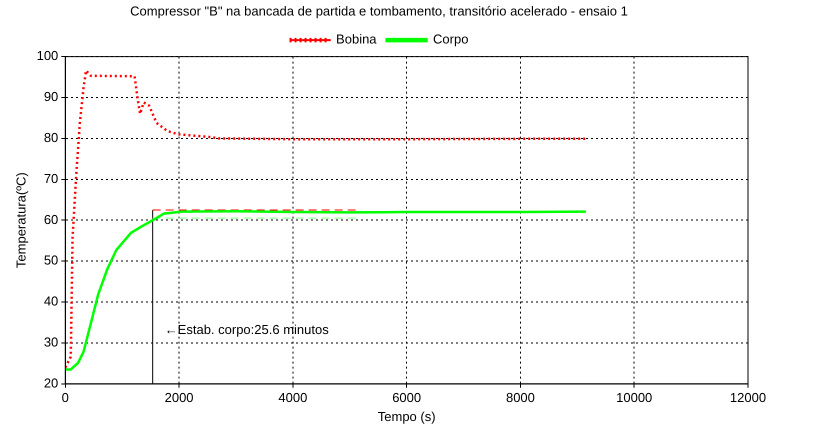 The height and width of the screenshot is (425, 818). I want to click on annotation: ←Estab. corpo:25.6 minutos, so click(247, 330).